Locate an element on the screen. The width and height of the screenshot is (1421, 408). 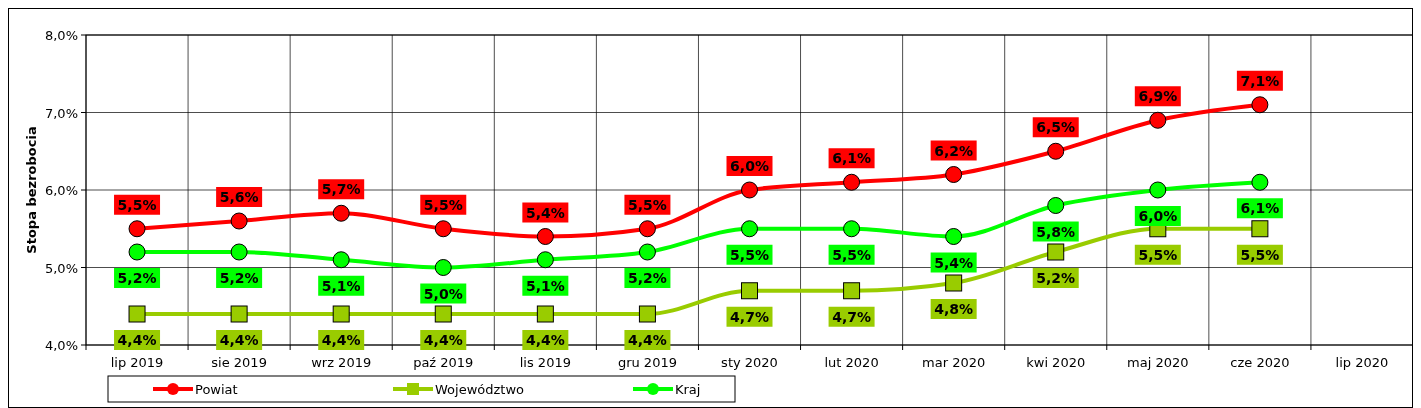
x-tick-label: lut 2020 is located at coordinates (851, 362).